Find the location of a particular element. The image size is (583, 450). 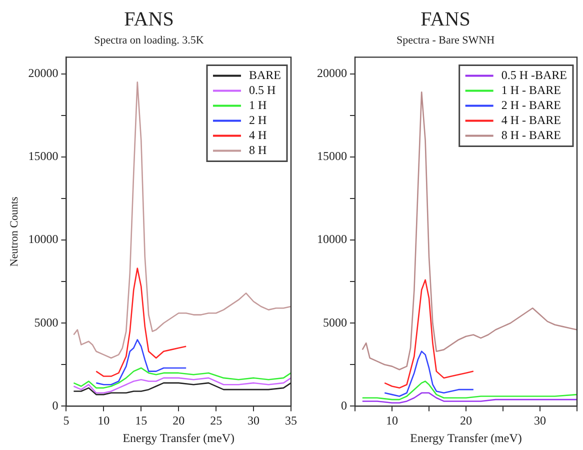

x-tick-label: 15 is located at coordinates (141, 421).